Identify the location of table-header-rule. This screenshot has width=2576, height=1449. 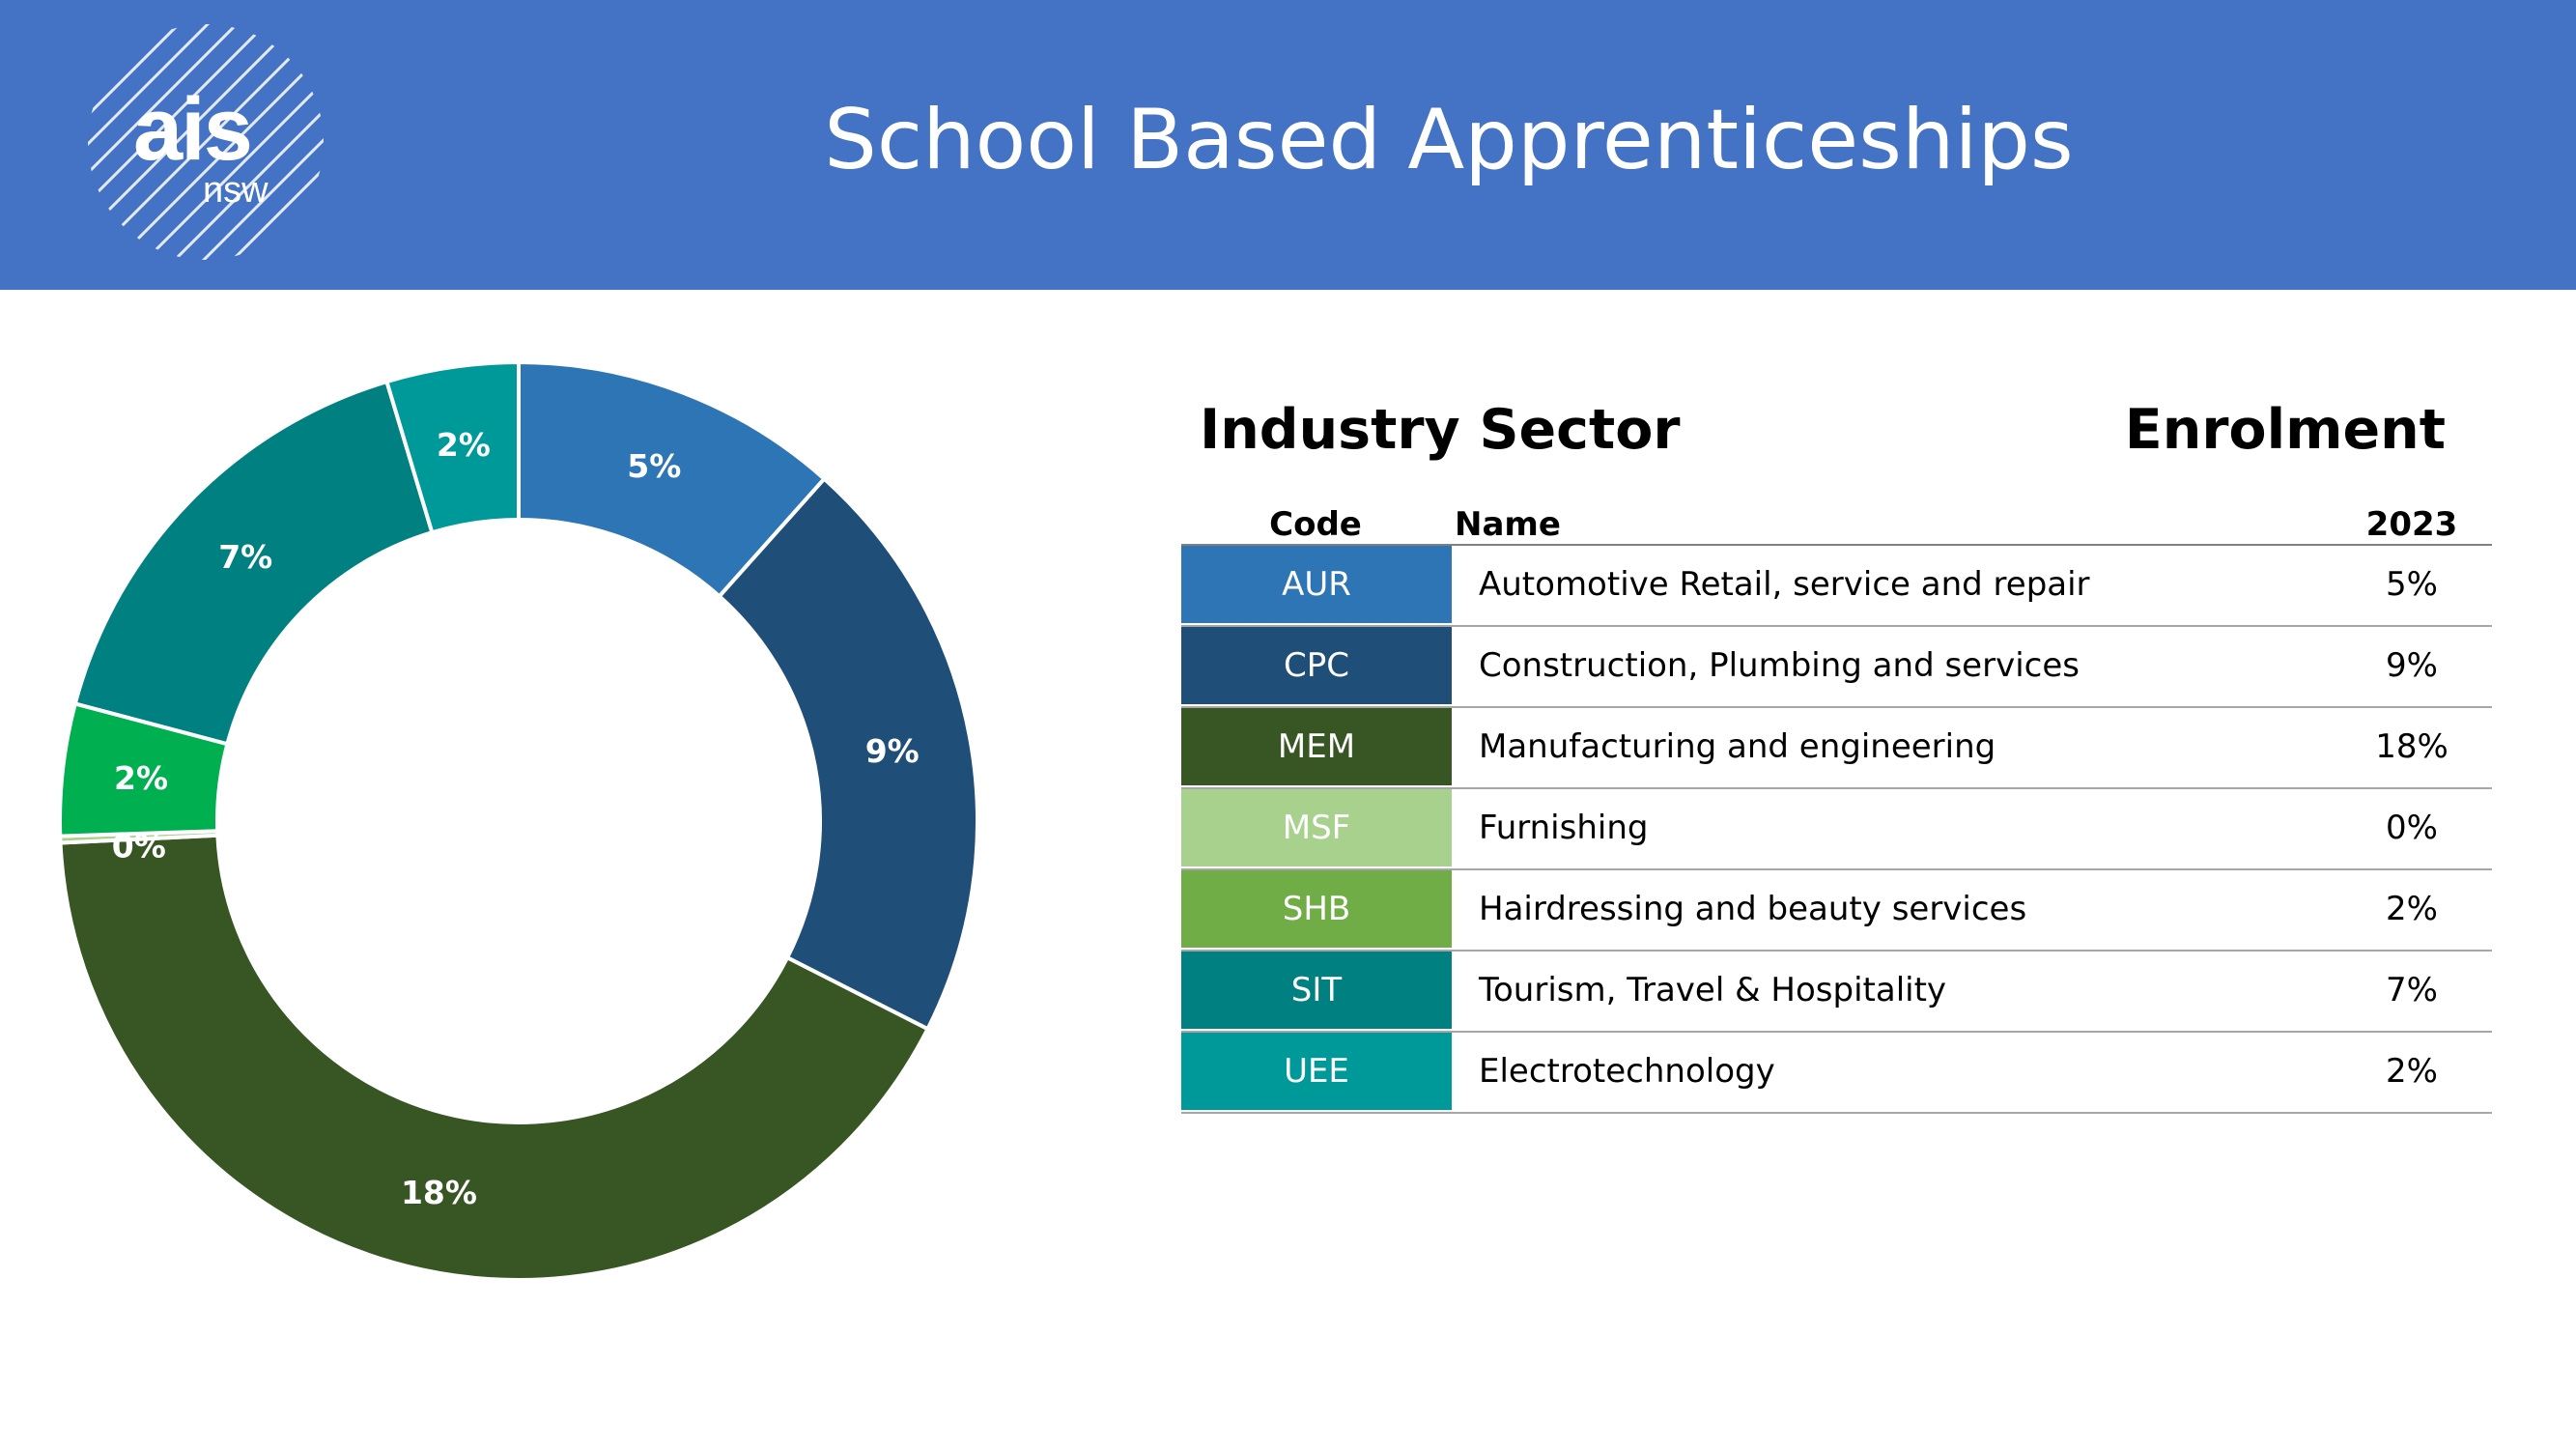
(1836, 545).